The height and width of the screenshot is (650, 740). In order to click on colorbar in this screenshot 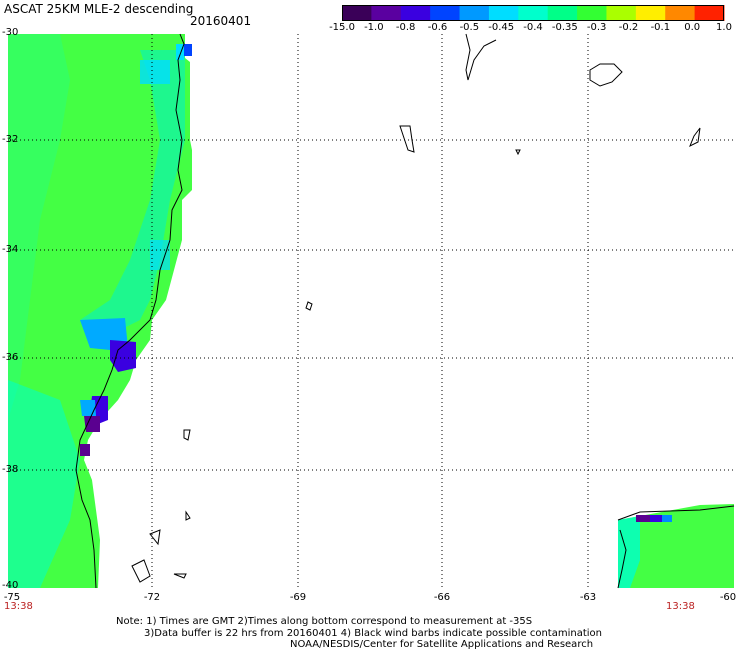, I will do `click(533, 13)`.